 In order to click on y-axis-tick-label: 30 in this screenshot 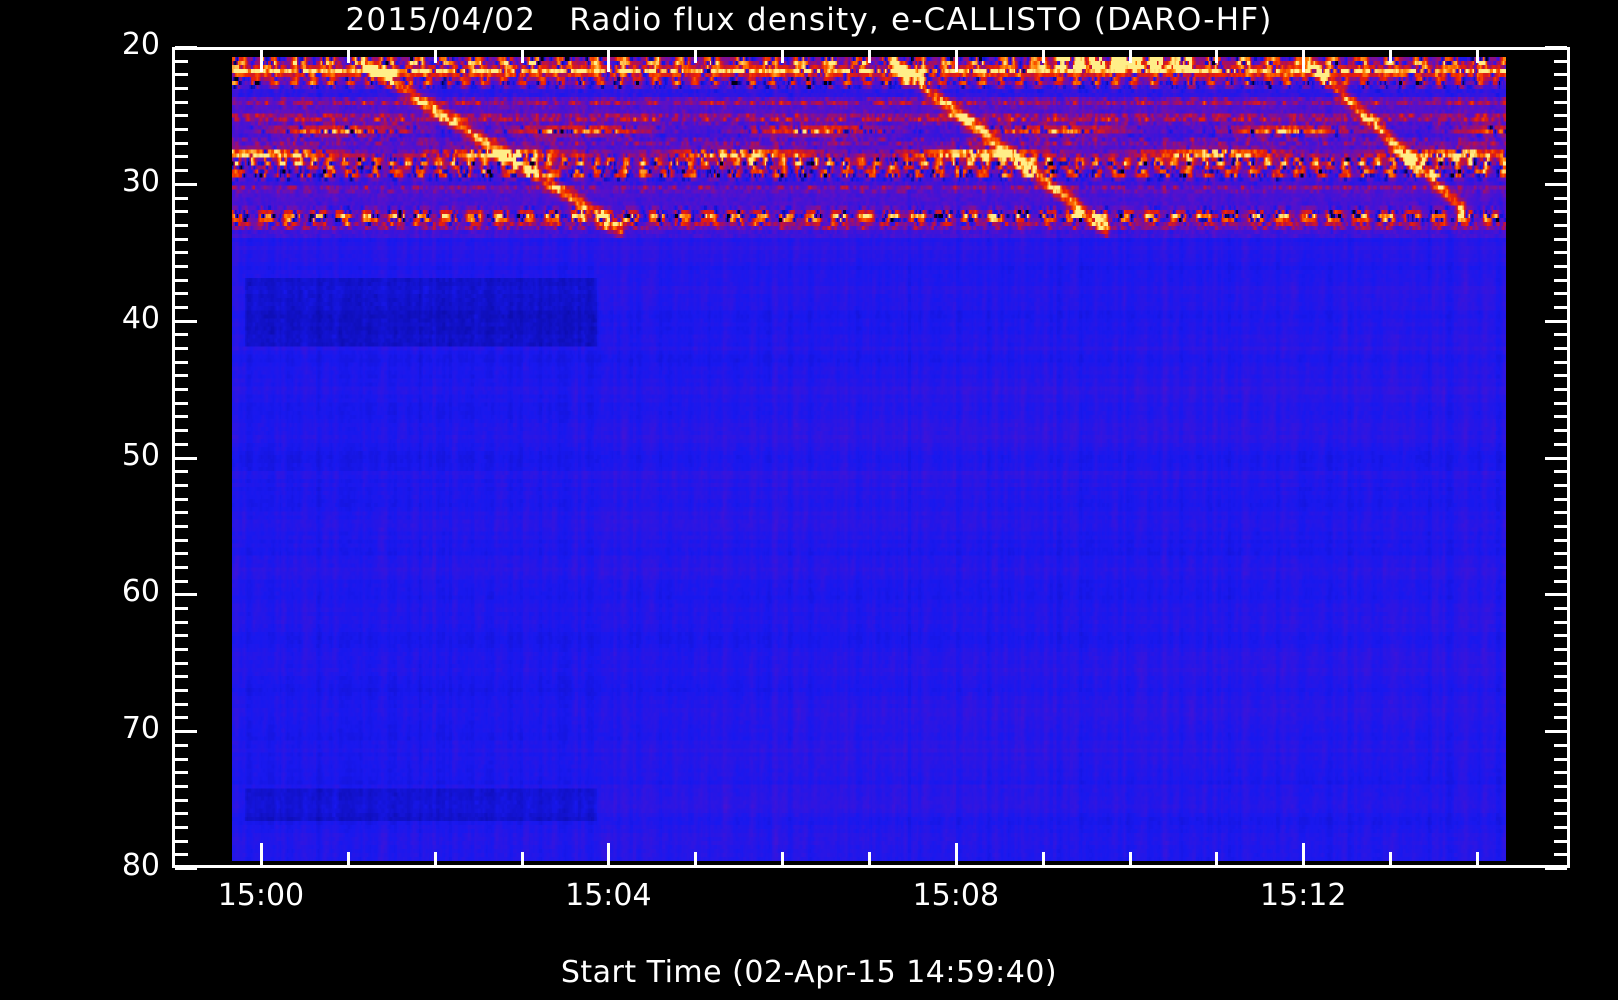, I will do `click(140, 181)`.